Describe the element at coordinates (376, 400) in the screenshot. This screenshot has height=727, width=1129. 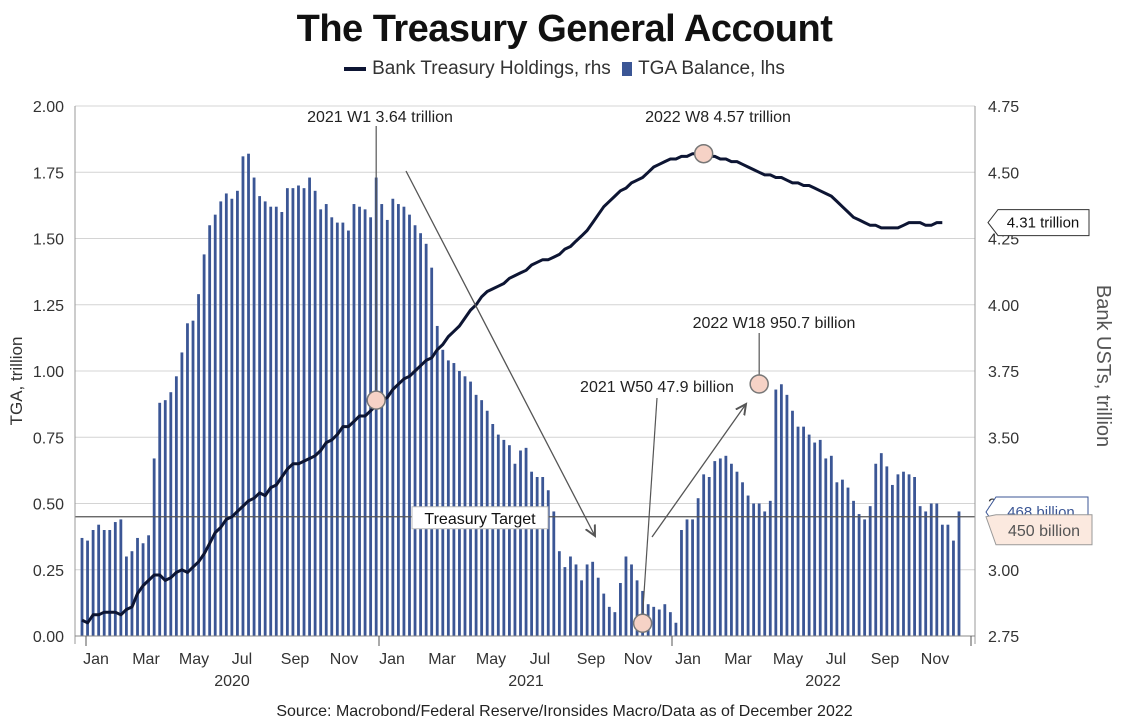
I see `annotation-marker` at that location.